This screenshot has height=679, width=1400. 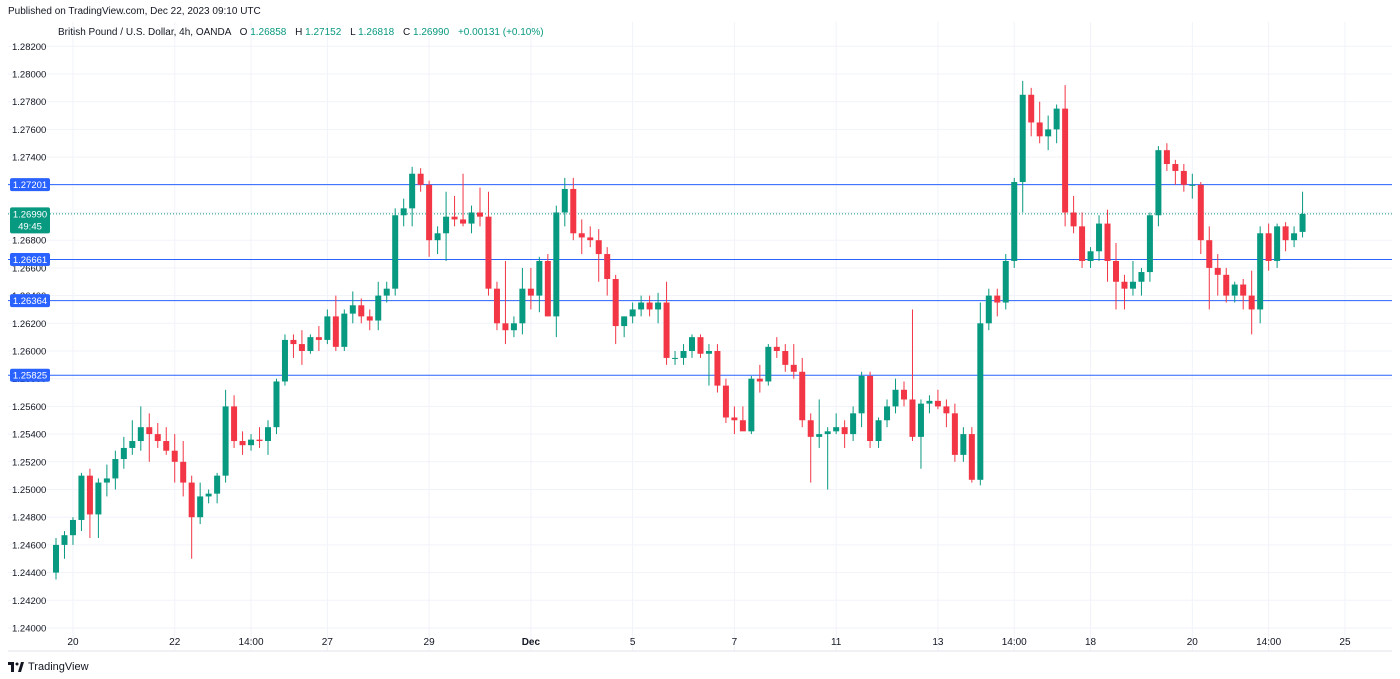 What do you see at coordinates (48, 667) in the screenshot?
I see `brand: TradingView` at bounding box center [48, 667].